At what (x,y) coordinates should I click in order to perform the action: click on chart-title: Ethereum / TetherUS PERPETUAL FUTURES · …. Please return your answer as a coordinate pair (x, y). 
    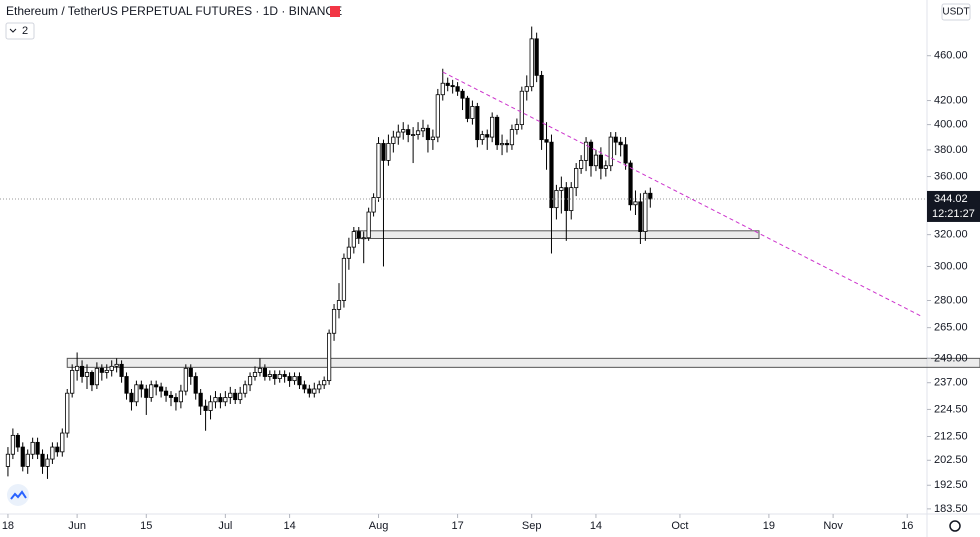
    Looking at the image, I should click on (174, 11).